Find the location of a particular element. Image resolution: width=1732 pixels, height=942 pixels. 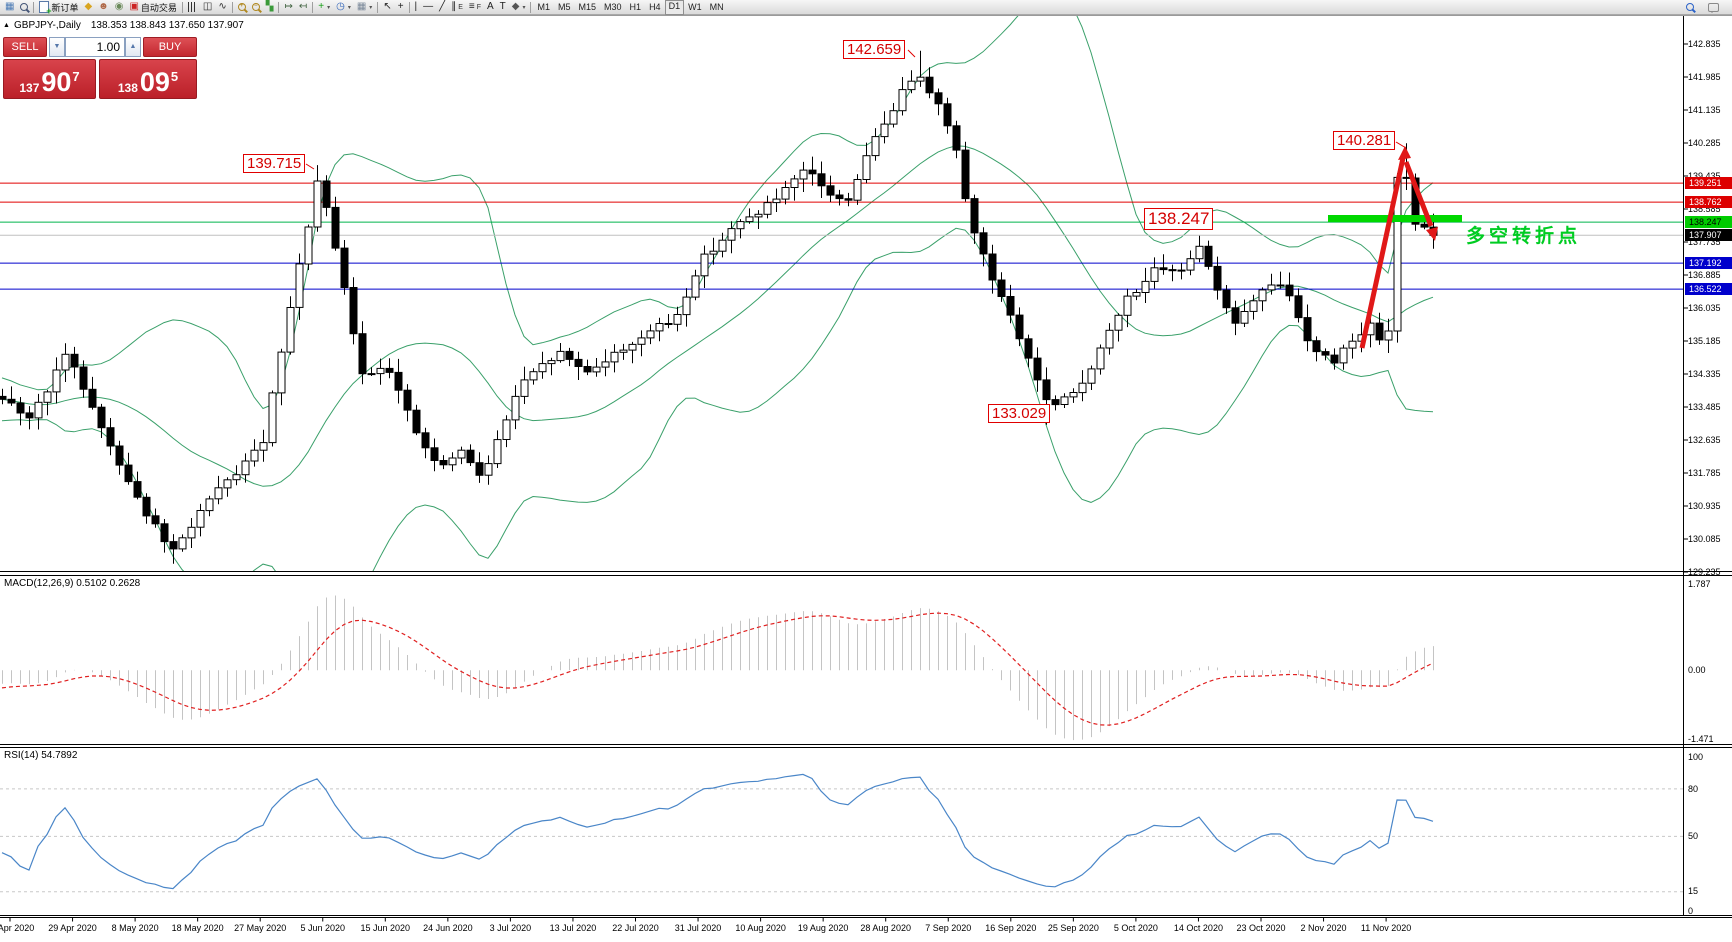

date-tick-label: 5 Jun 2020 is located at coordinates (323, 928).